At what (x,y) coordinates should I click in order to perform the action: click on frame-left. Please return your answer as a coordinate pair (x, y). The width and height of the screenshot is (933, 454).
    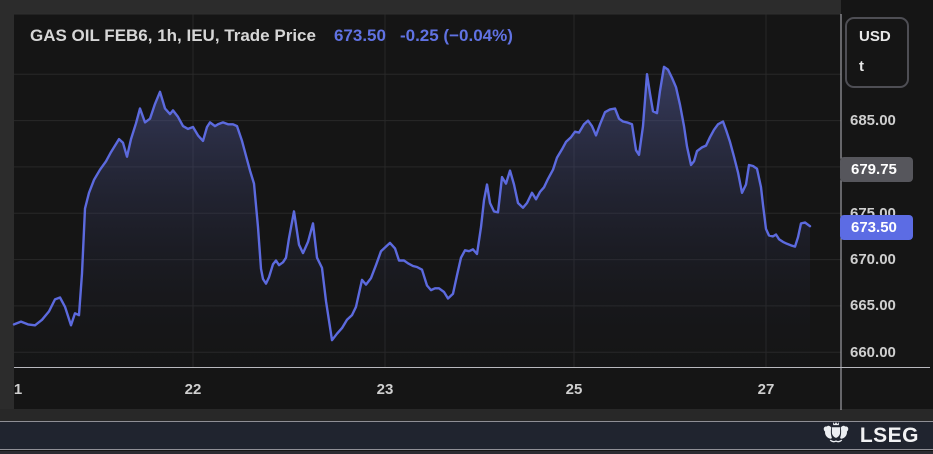
    Looking at the image, I should click on (7, 205).